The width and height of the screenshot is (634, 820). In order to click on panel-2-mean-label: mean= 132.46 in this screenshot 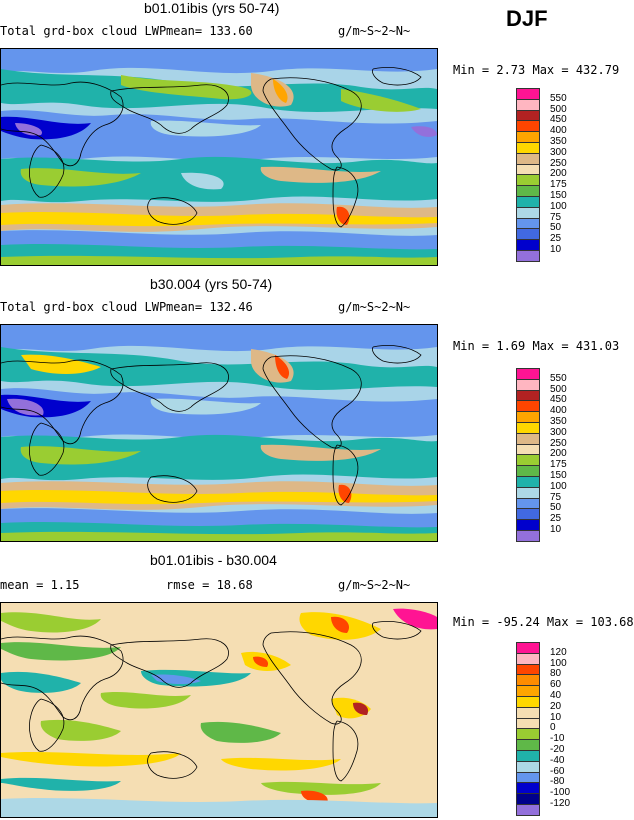, I will do `click(209, 307)`.